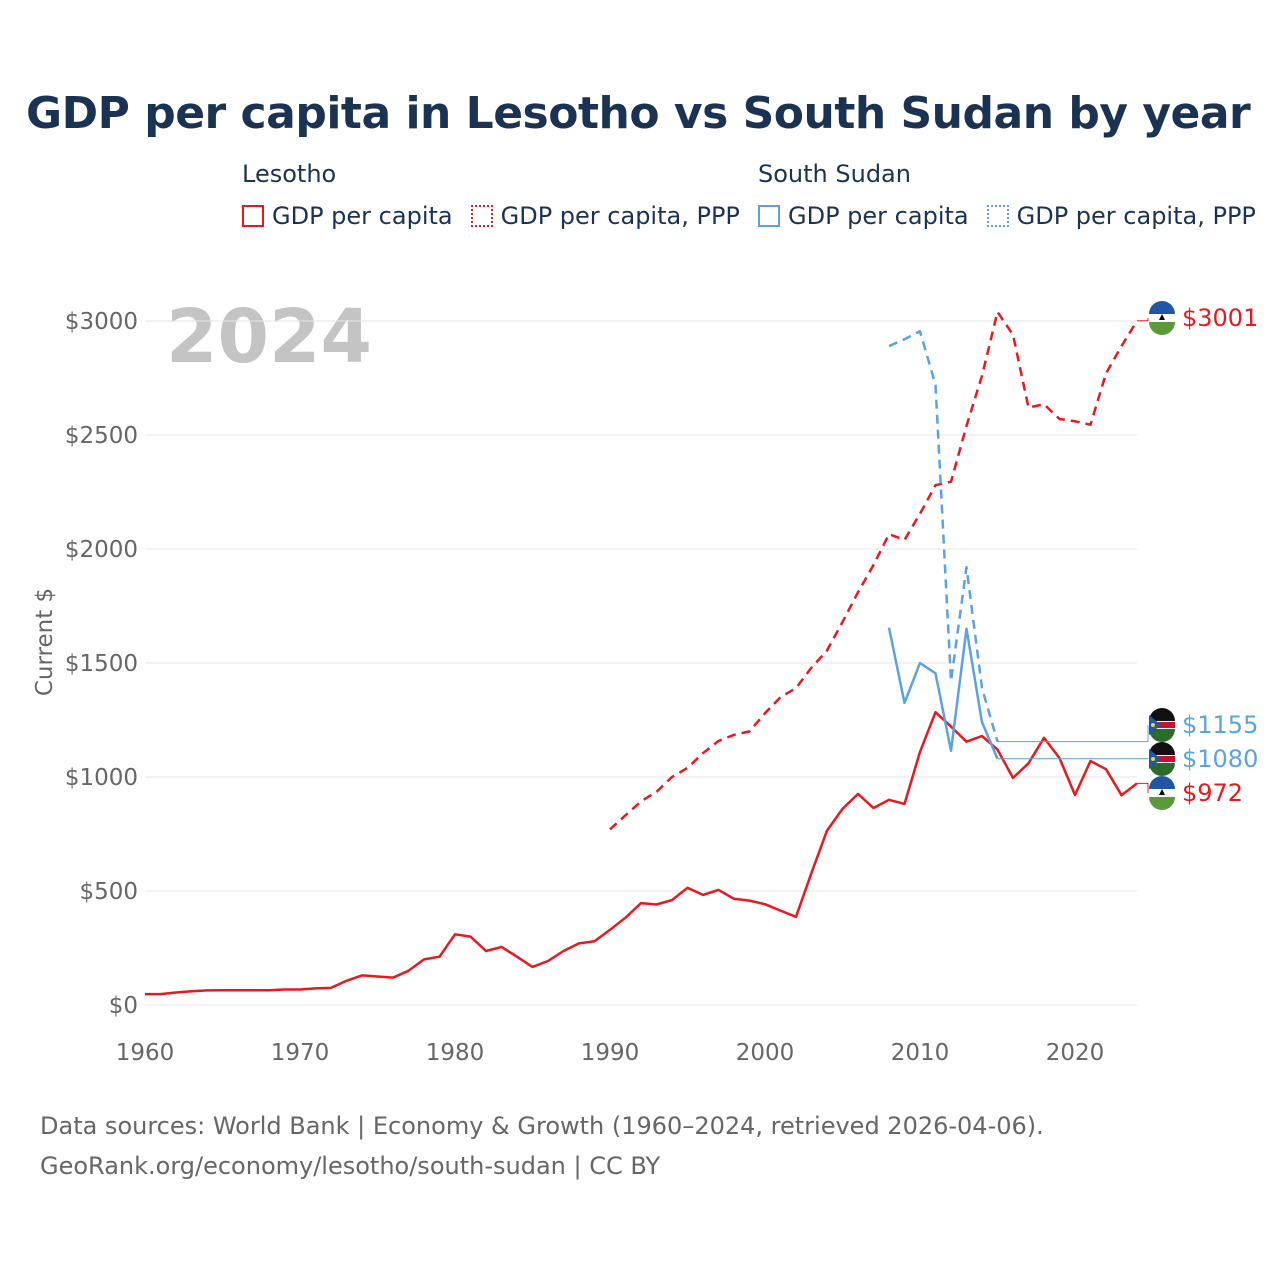 The width and height of the screenshot is (1280, 1280). I want to click on x-tick-label: 2020, so click(1075, 1053).